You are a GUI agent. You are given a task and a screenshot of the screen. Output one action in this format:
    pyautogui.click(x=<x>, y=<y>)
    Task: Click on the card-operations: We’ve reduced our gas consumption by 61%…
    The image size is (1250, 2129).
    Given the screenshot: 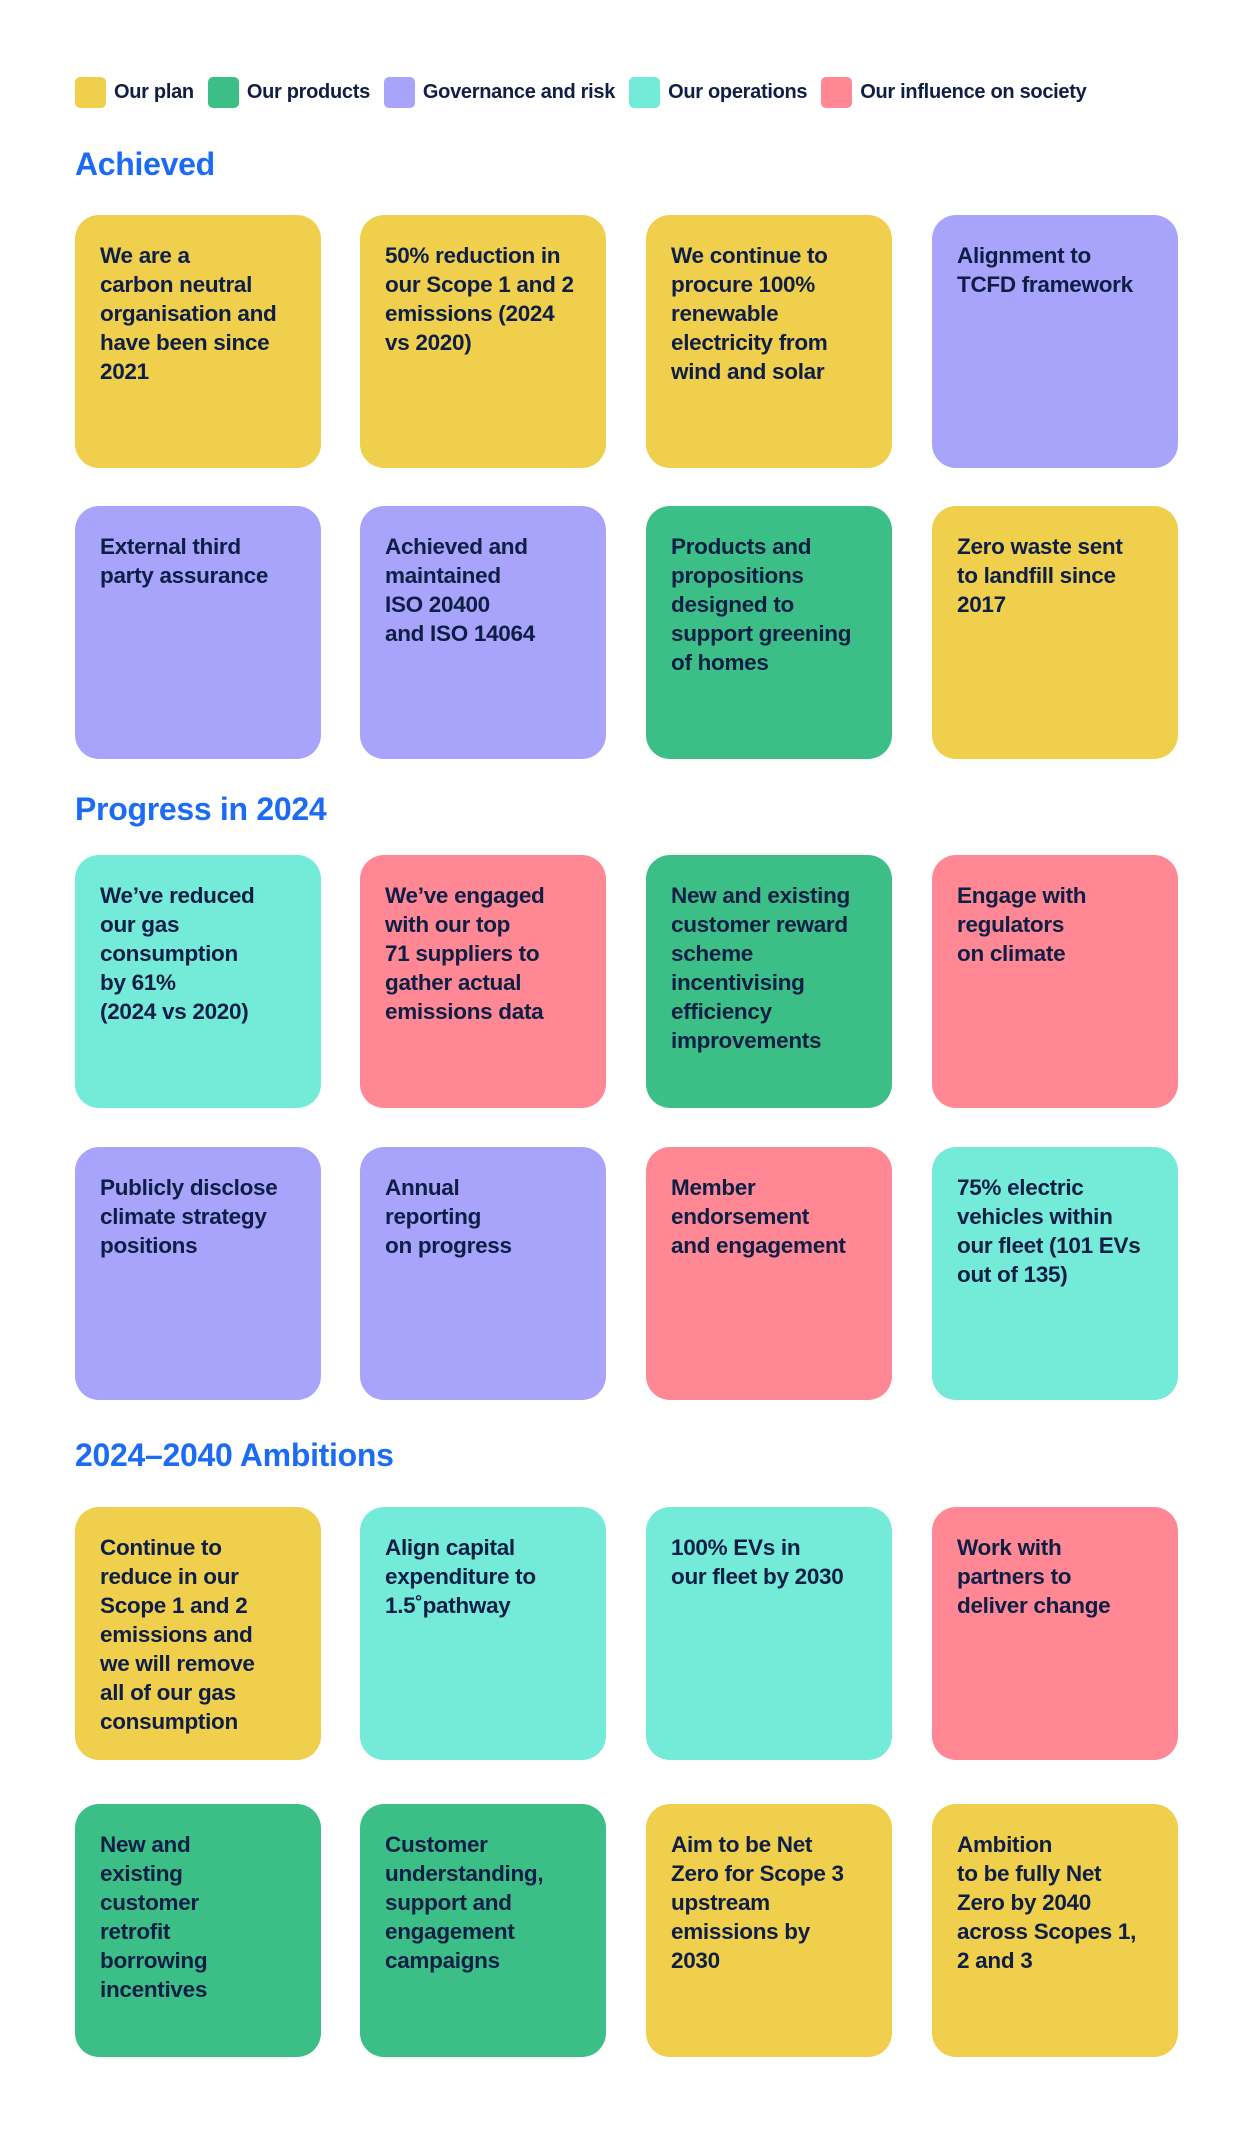 What is the action you would take?
    pyautogui.click(x=198, y=981)
    